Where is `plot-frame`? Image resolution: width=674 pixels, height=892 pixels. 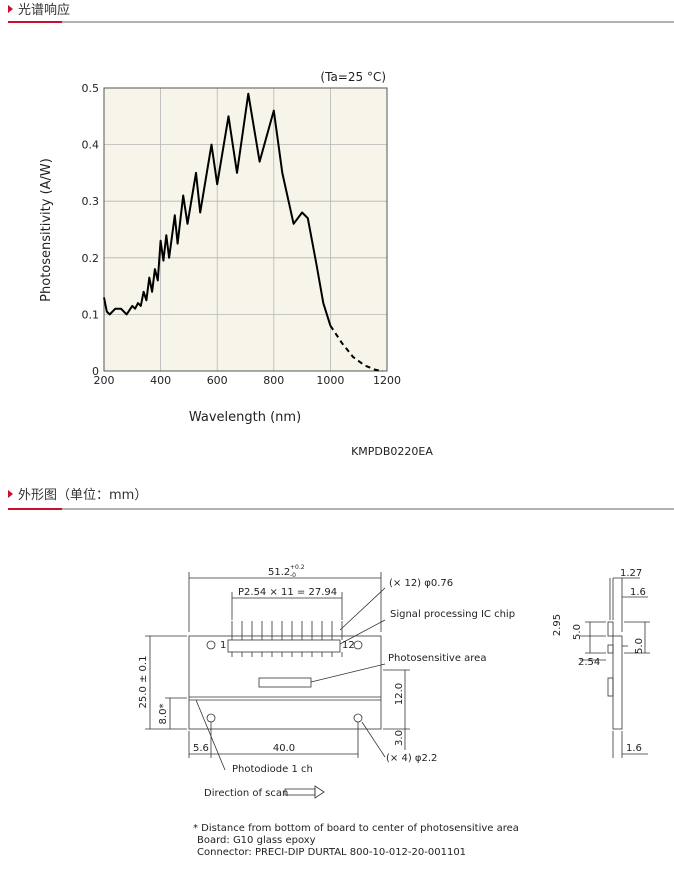
plot-frame is located at coordinates (245, 229).